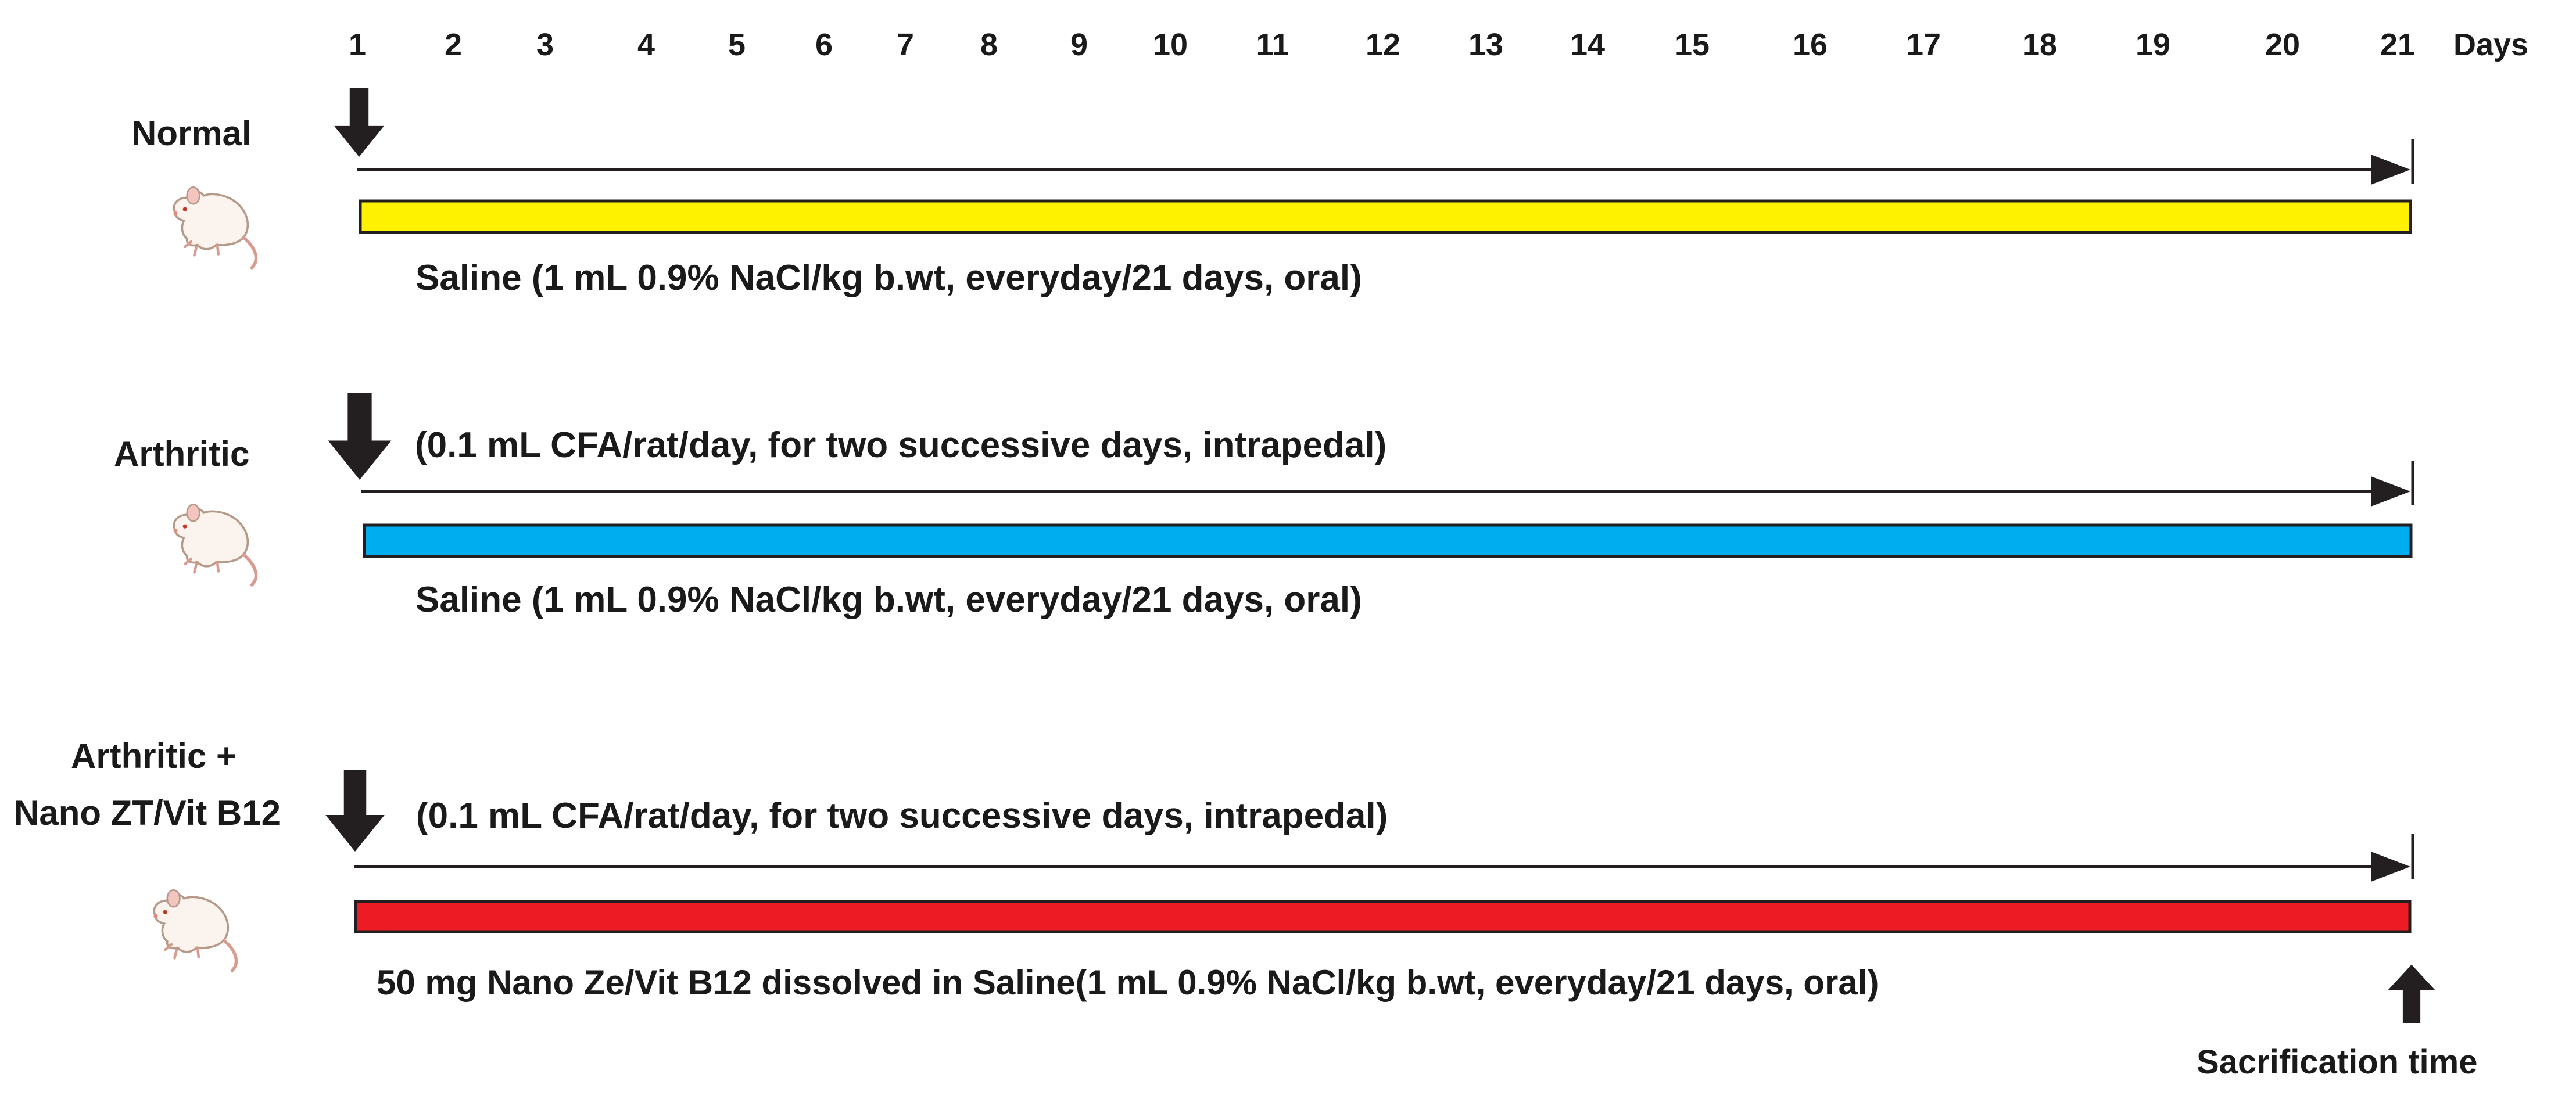 The width and height of the screenshot is (2576, 1099). I want to click on treatment-bar-arthritic, so click(1388, 540).